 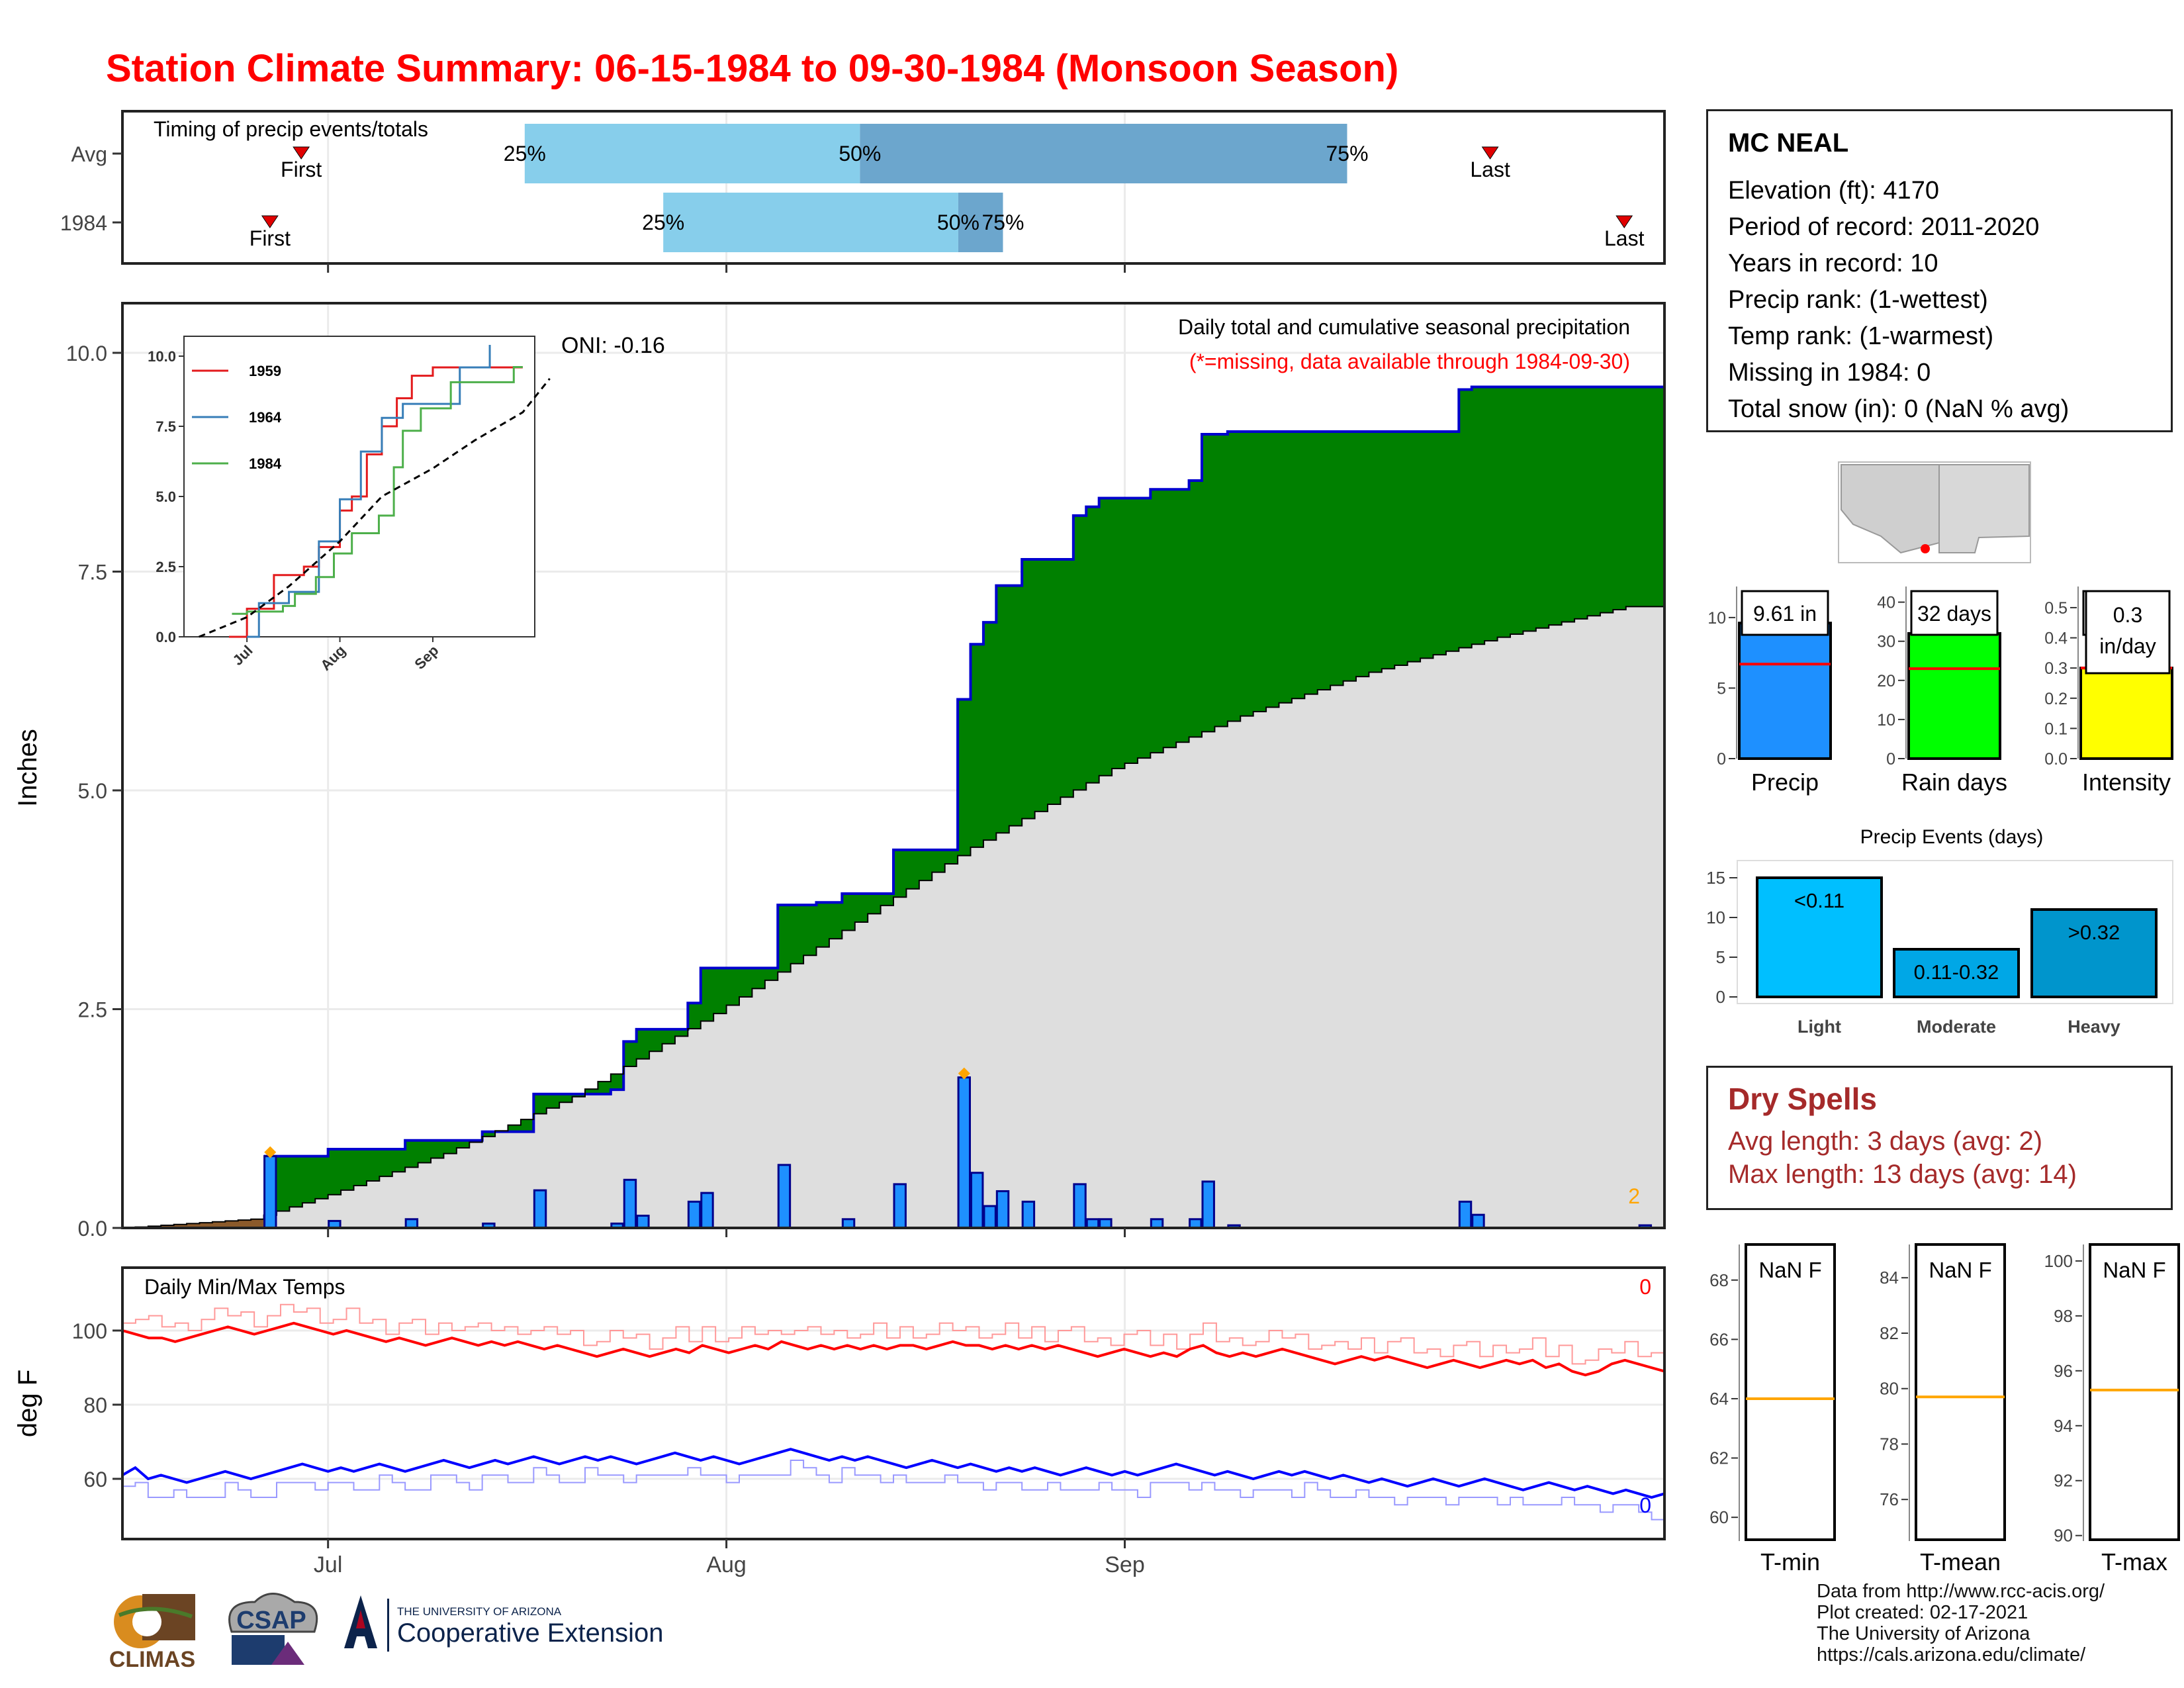 I want to click on timing-bar-lower, so click(x=810, y=222).